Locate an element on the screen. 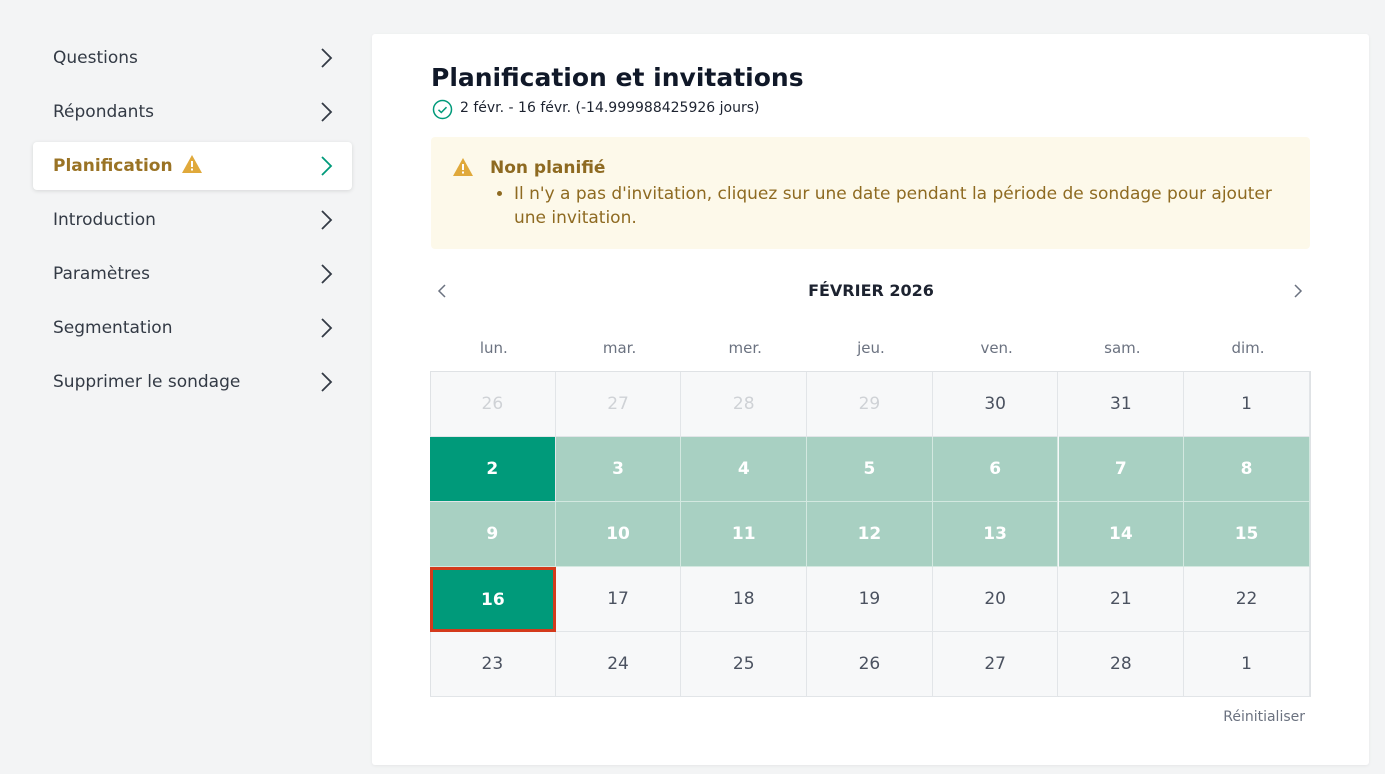 The image size is (1385, 774). nav-label: Répondants is located at coordinates (103, 112).